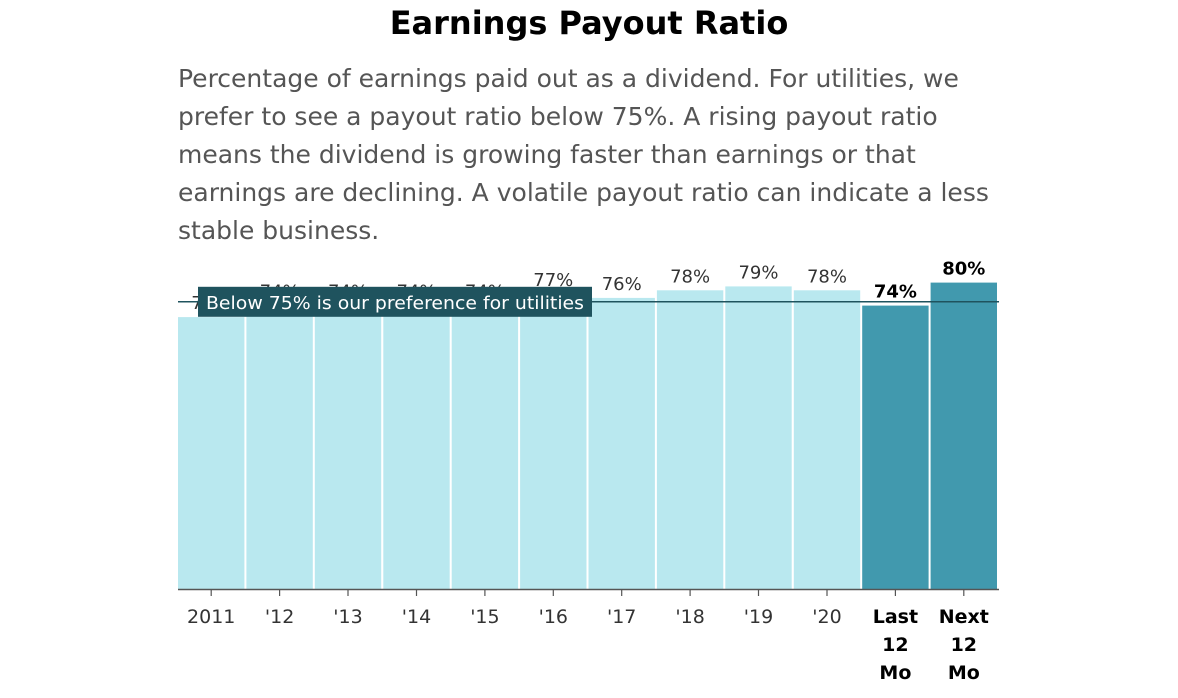 This screenshot has width=1178, height=698. Describe the element at coordinates (827, 276) in the screenshot. I see `value-label-9: 78%` at that location.